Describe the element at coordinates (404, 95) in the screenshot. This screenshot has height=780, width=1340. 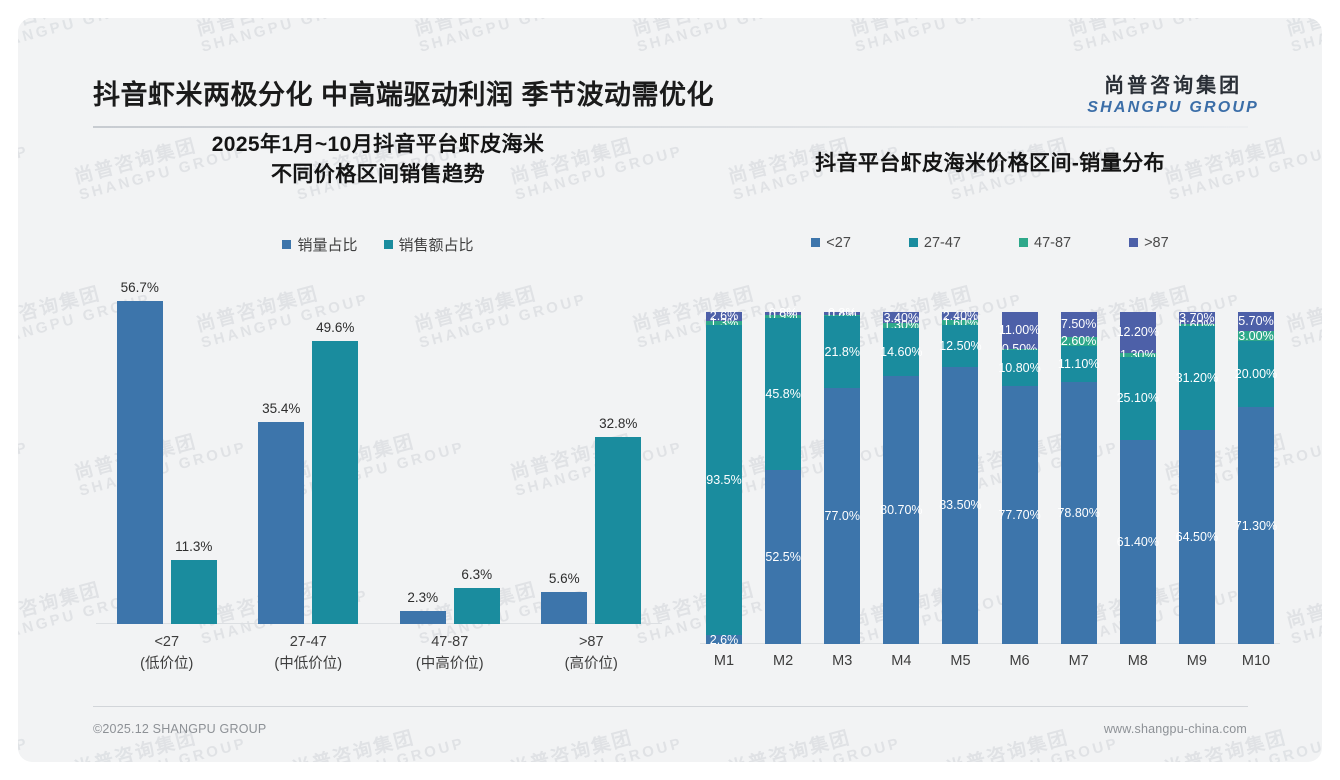
I see `page-title: 抖音虾米两极分化 中高端驱动利润 季节波动需优化` at that location.